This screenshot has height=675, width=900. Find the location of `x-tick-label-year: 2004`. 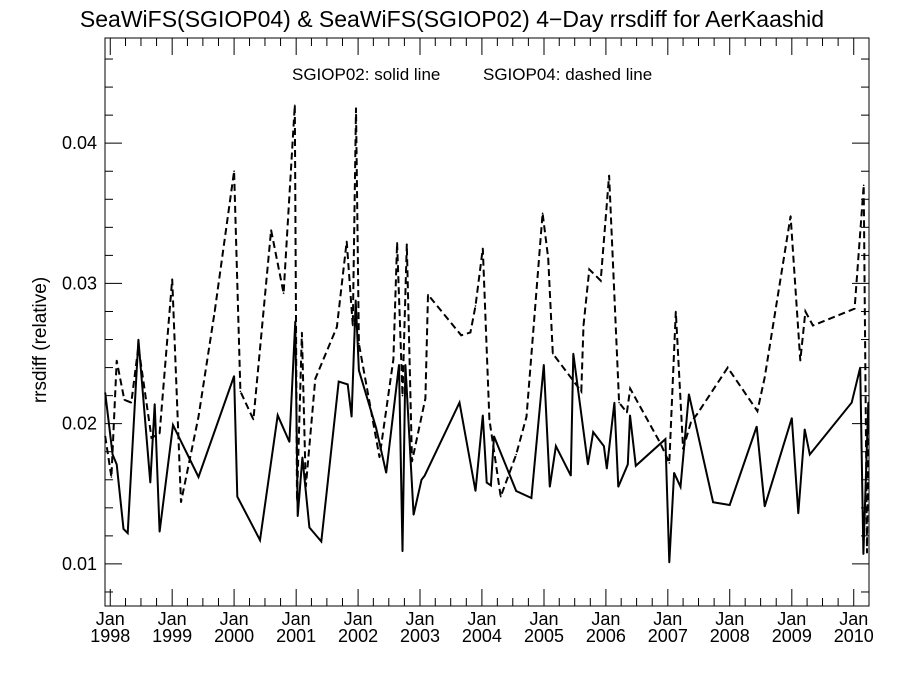

x-tick-label-year: 2004 is located at coordinates (482, 636).